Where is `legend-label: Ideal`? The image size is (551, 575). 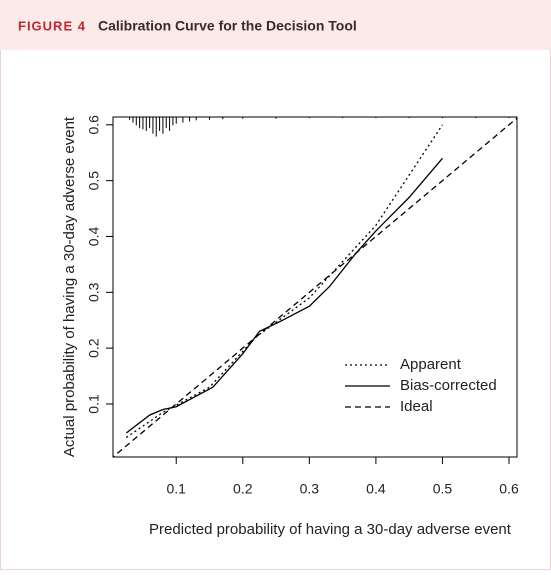
legend-label: Ideal is located at coordinates (416, 406).